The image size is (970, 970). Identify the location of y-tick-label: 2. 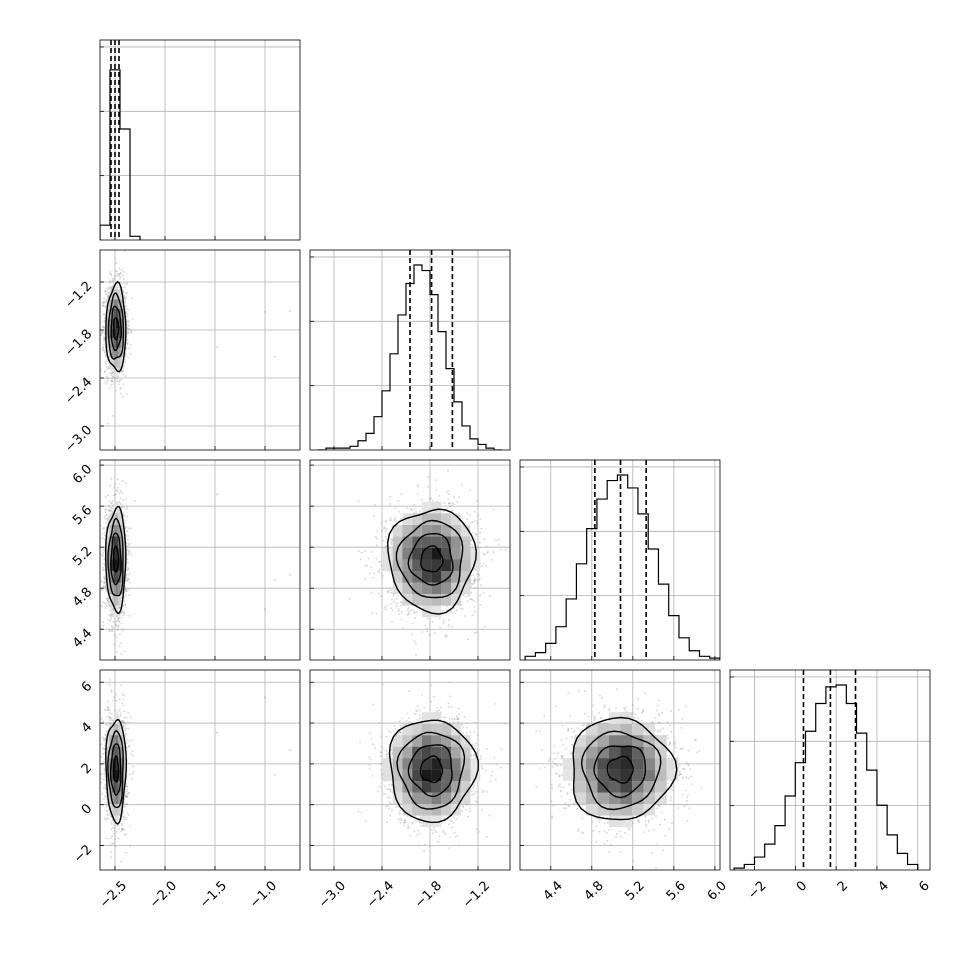
(87, 769).